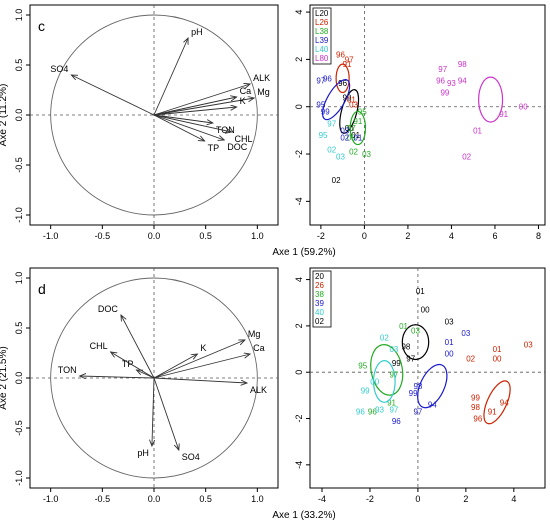  What do you see at coordinates (503, 114) in the screenshot?
I see `panel-c-scores-point-l80: 91` at bounding box center [503, 114].